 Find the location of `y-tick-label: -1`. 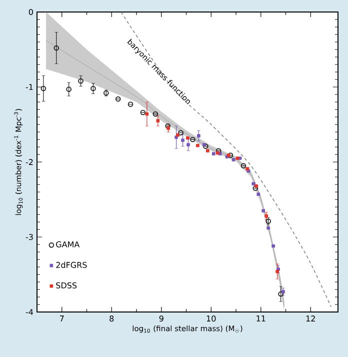

y-tick-label: -1 is located at coordinates (29, 87).